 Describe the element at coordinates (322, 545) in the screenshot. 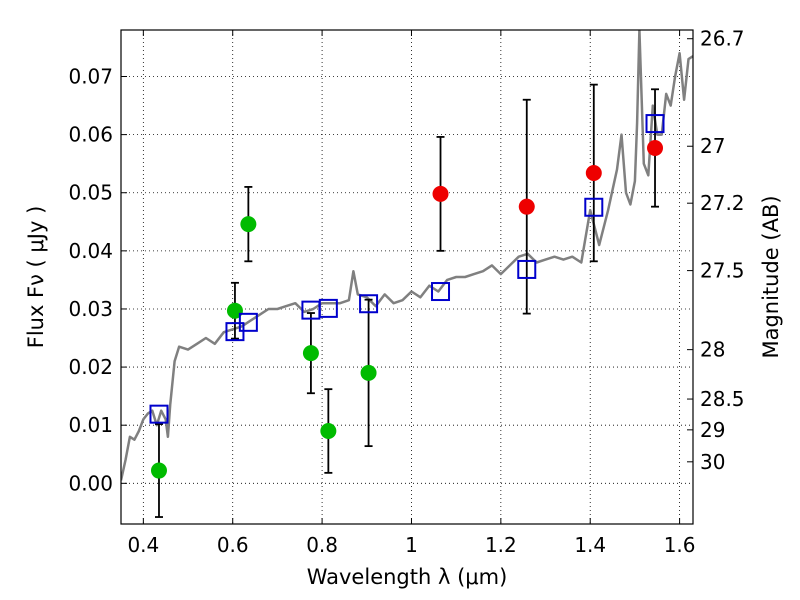

I see `x-tick-label: 0.8` at that location.